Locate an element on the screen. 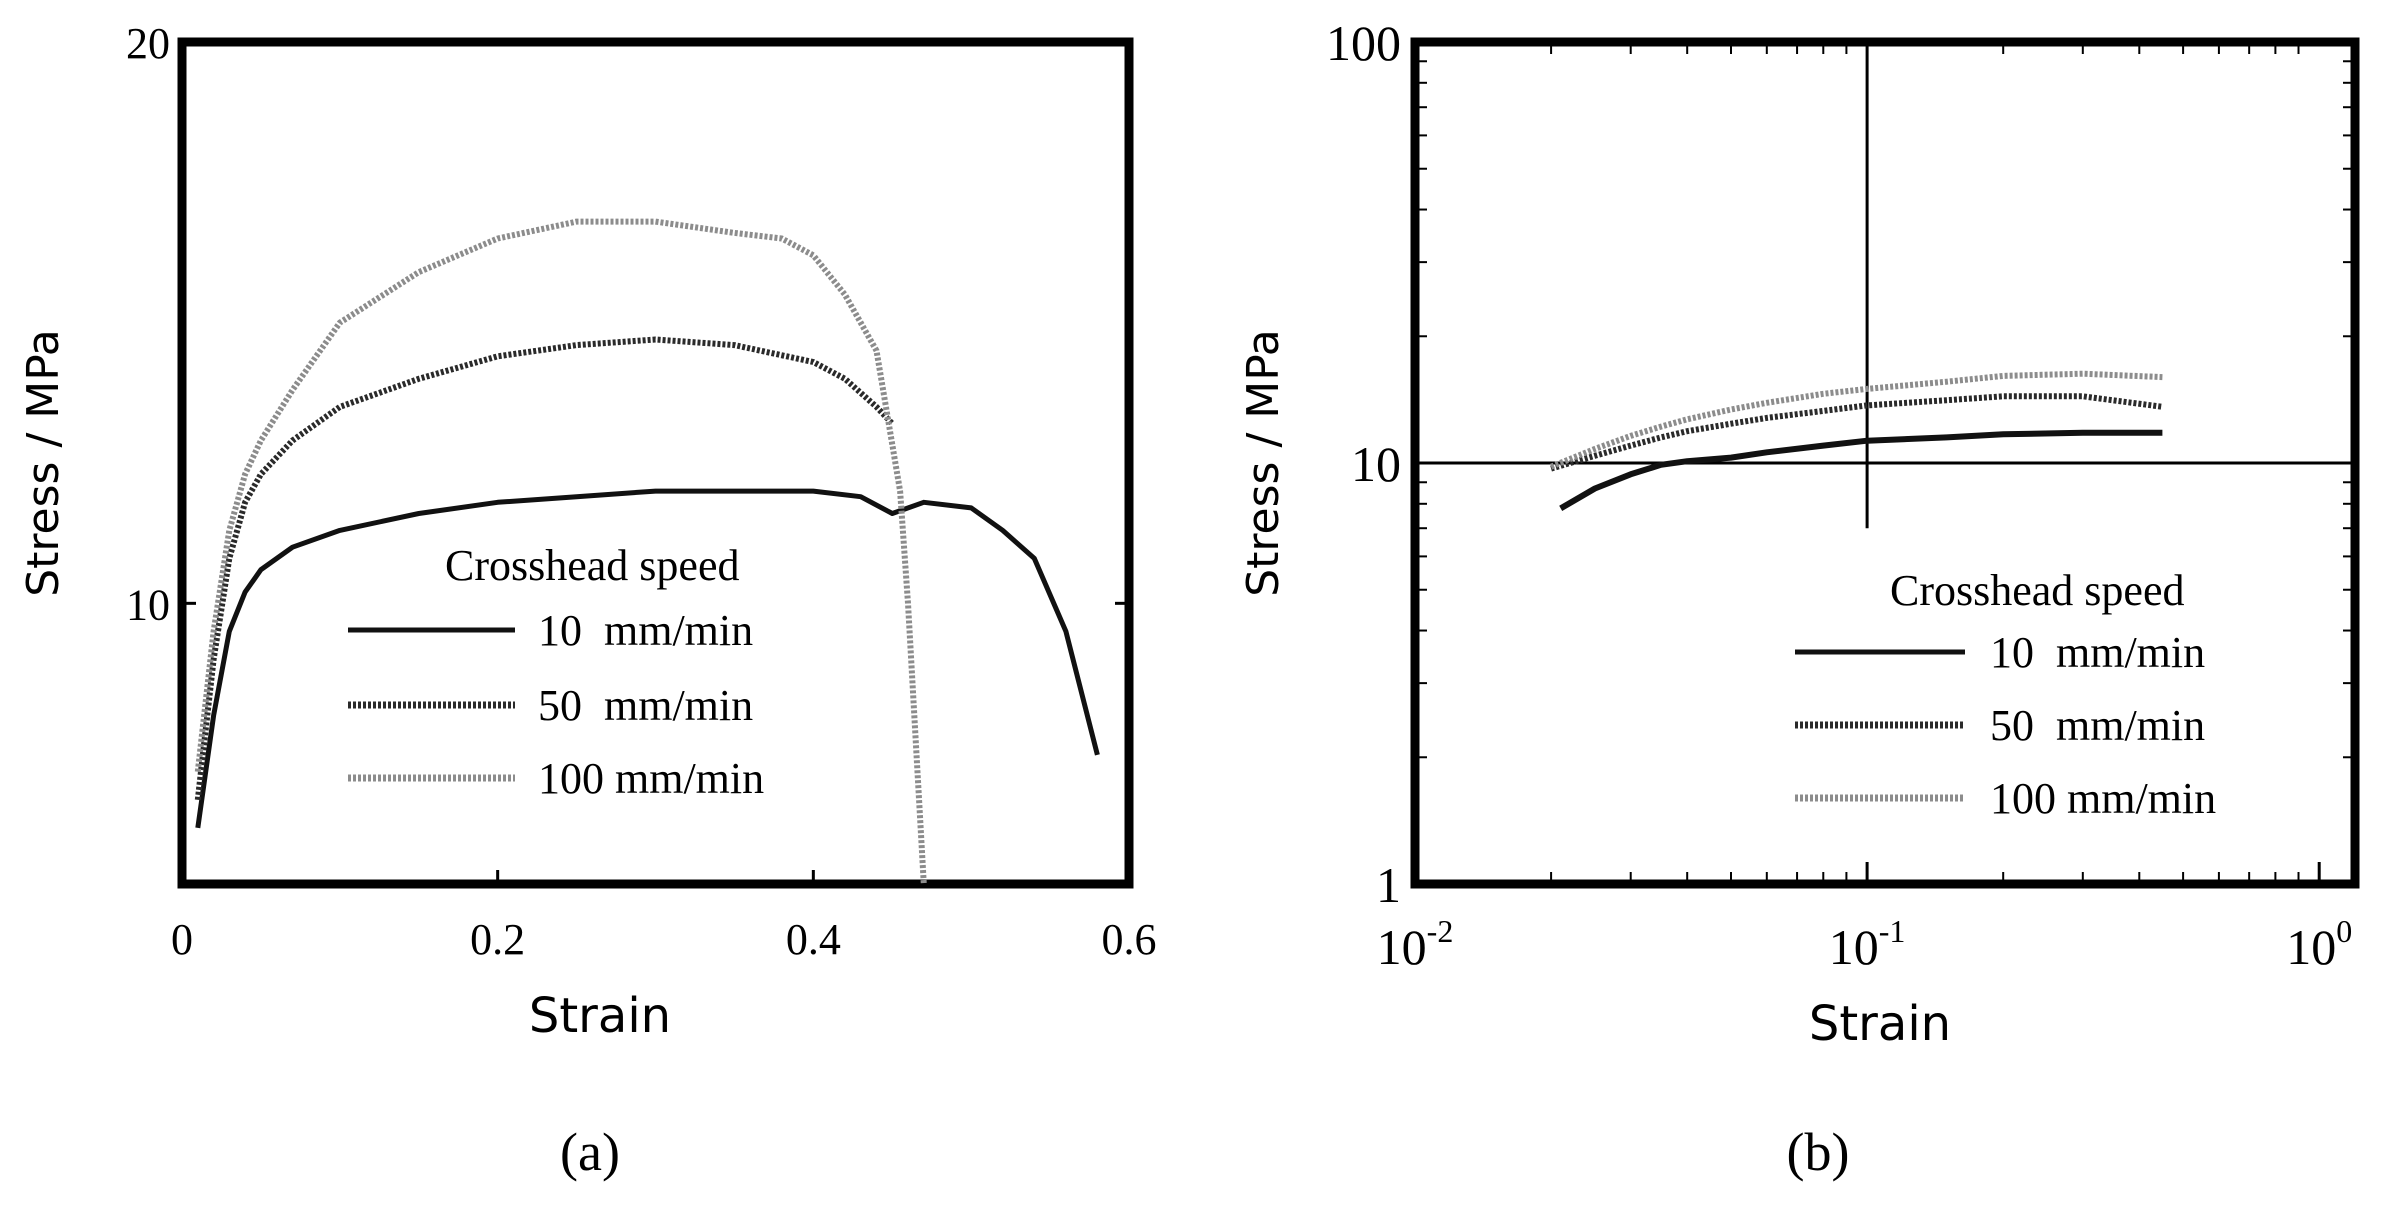  panel-a-x-tick-label: 0.2 is located at coordinates (497, 939).